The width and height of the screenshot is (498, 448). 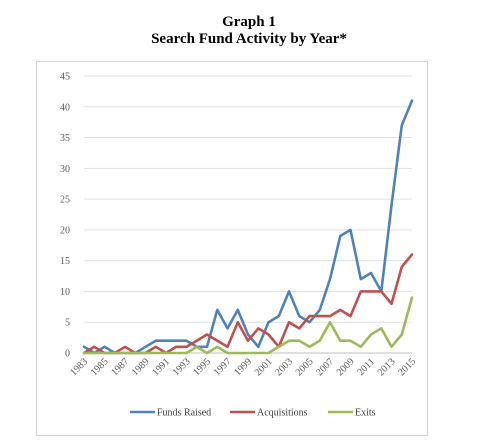 I want to click on y-tick-label: 30, so click(x=65, y=169).